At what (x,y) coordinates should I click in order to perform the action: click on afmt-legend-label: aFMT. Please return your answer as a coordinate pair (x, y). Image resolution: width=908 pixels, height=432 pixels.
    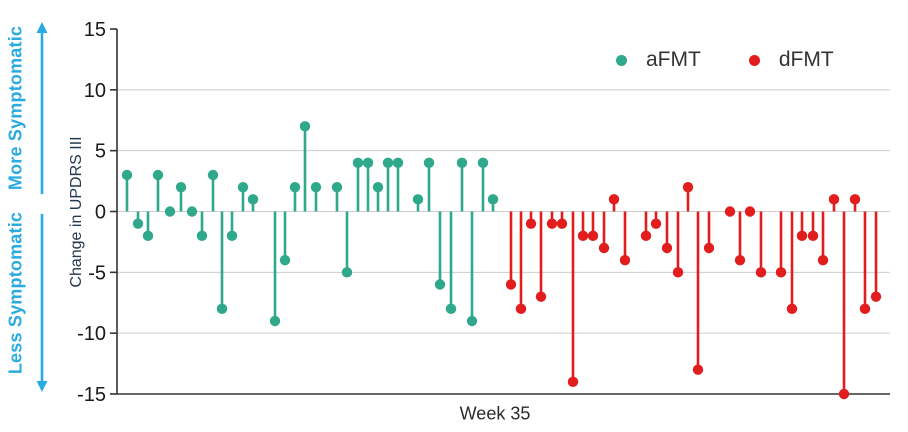
    Looking at the image, I should click on (673, 59).